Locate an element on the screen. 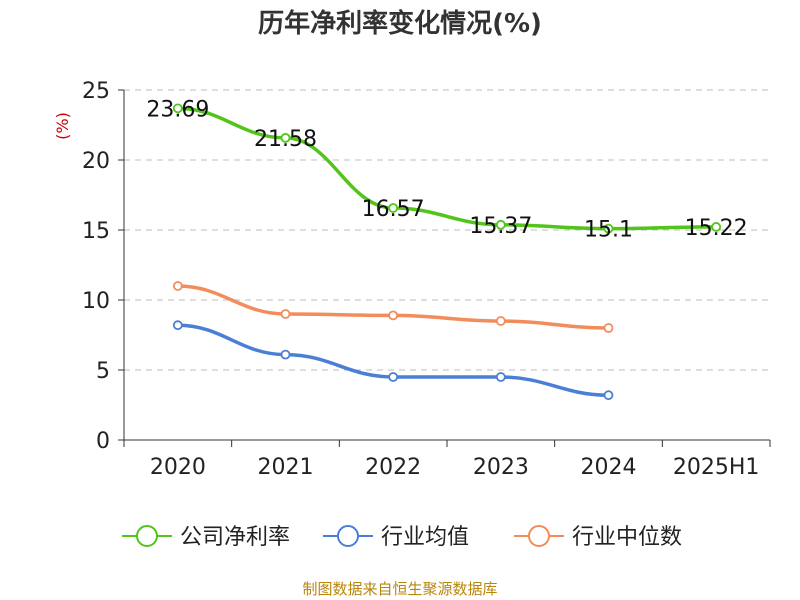  y-tick-label: 25 is located at coordinates (96, 91).